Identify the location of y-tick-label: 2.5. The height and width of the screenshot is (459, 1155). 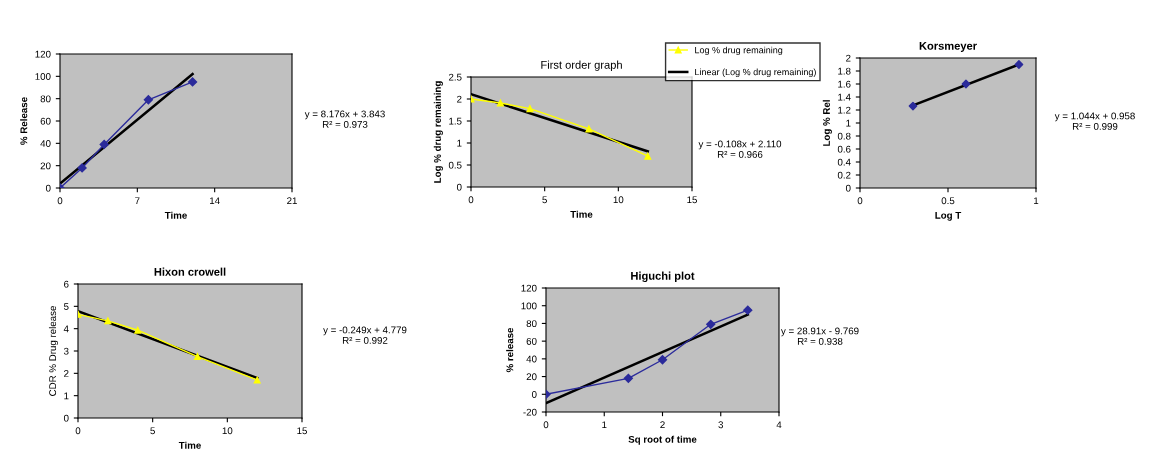
(455, 77).